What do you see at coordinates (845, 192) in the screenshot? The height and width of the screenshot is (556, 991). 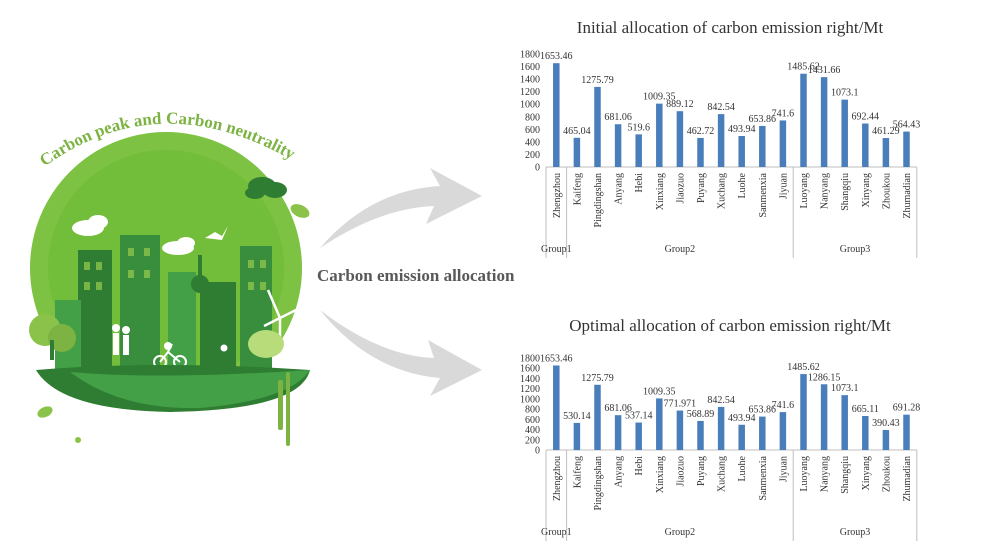 I see `x-tick-label: Shangqiu` at bounding box center [845, 192].